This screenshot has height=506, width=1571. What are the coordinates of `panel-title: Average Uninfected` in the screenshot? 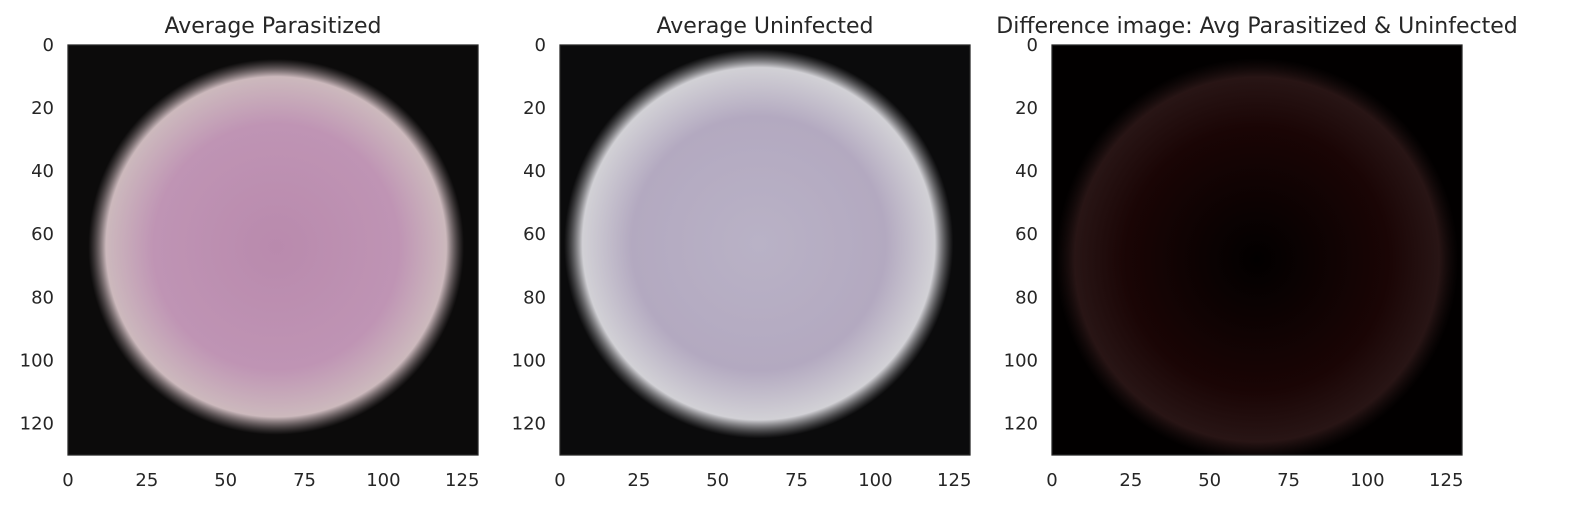 It's located at (765, 26).